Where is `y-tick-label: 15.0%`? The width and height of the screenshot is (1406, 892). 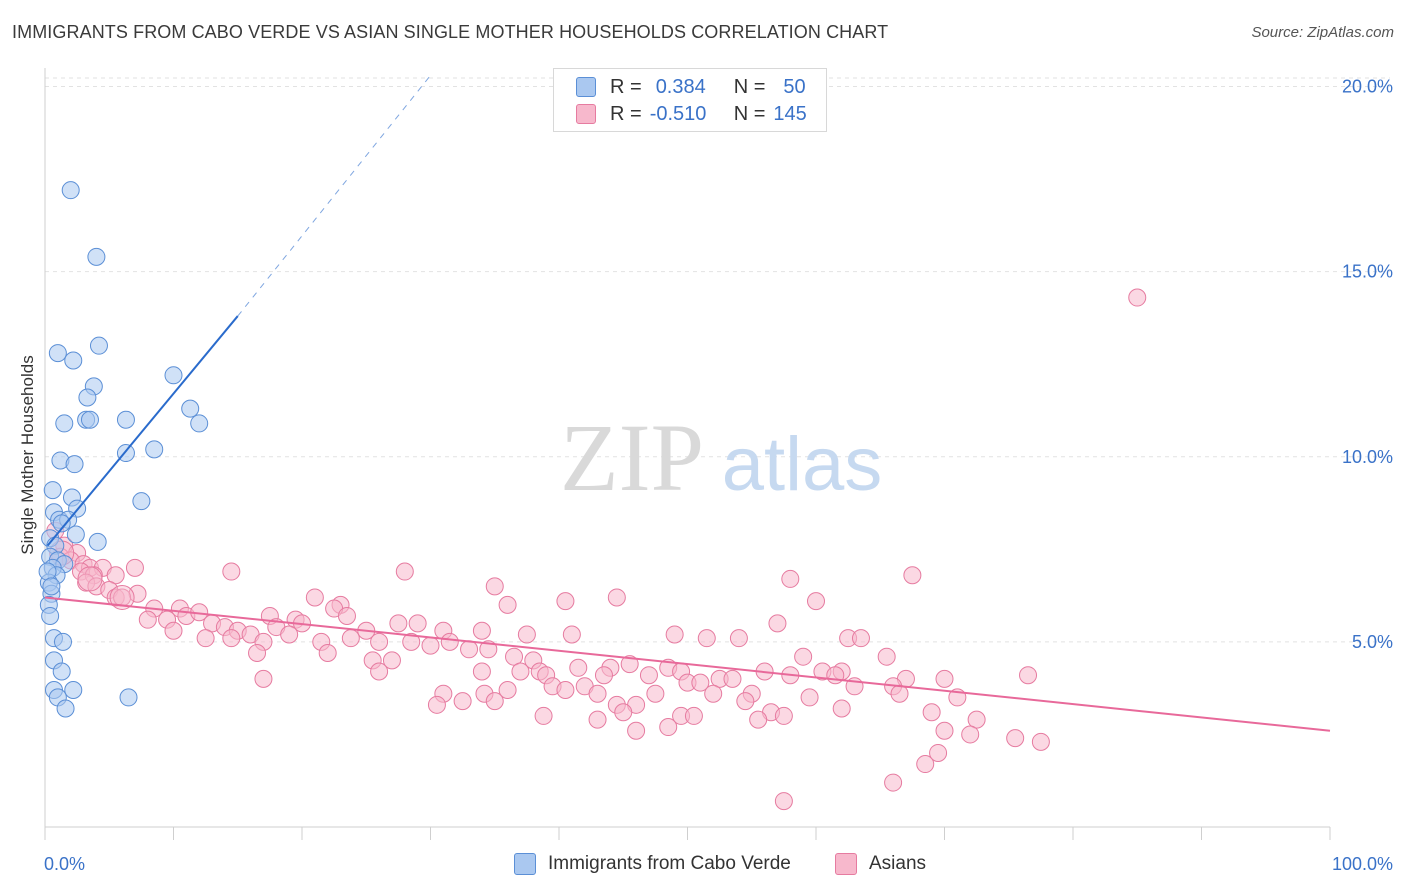
y-tick-label: 15.0% is located at coordinates (1367, 272).